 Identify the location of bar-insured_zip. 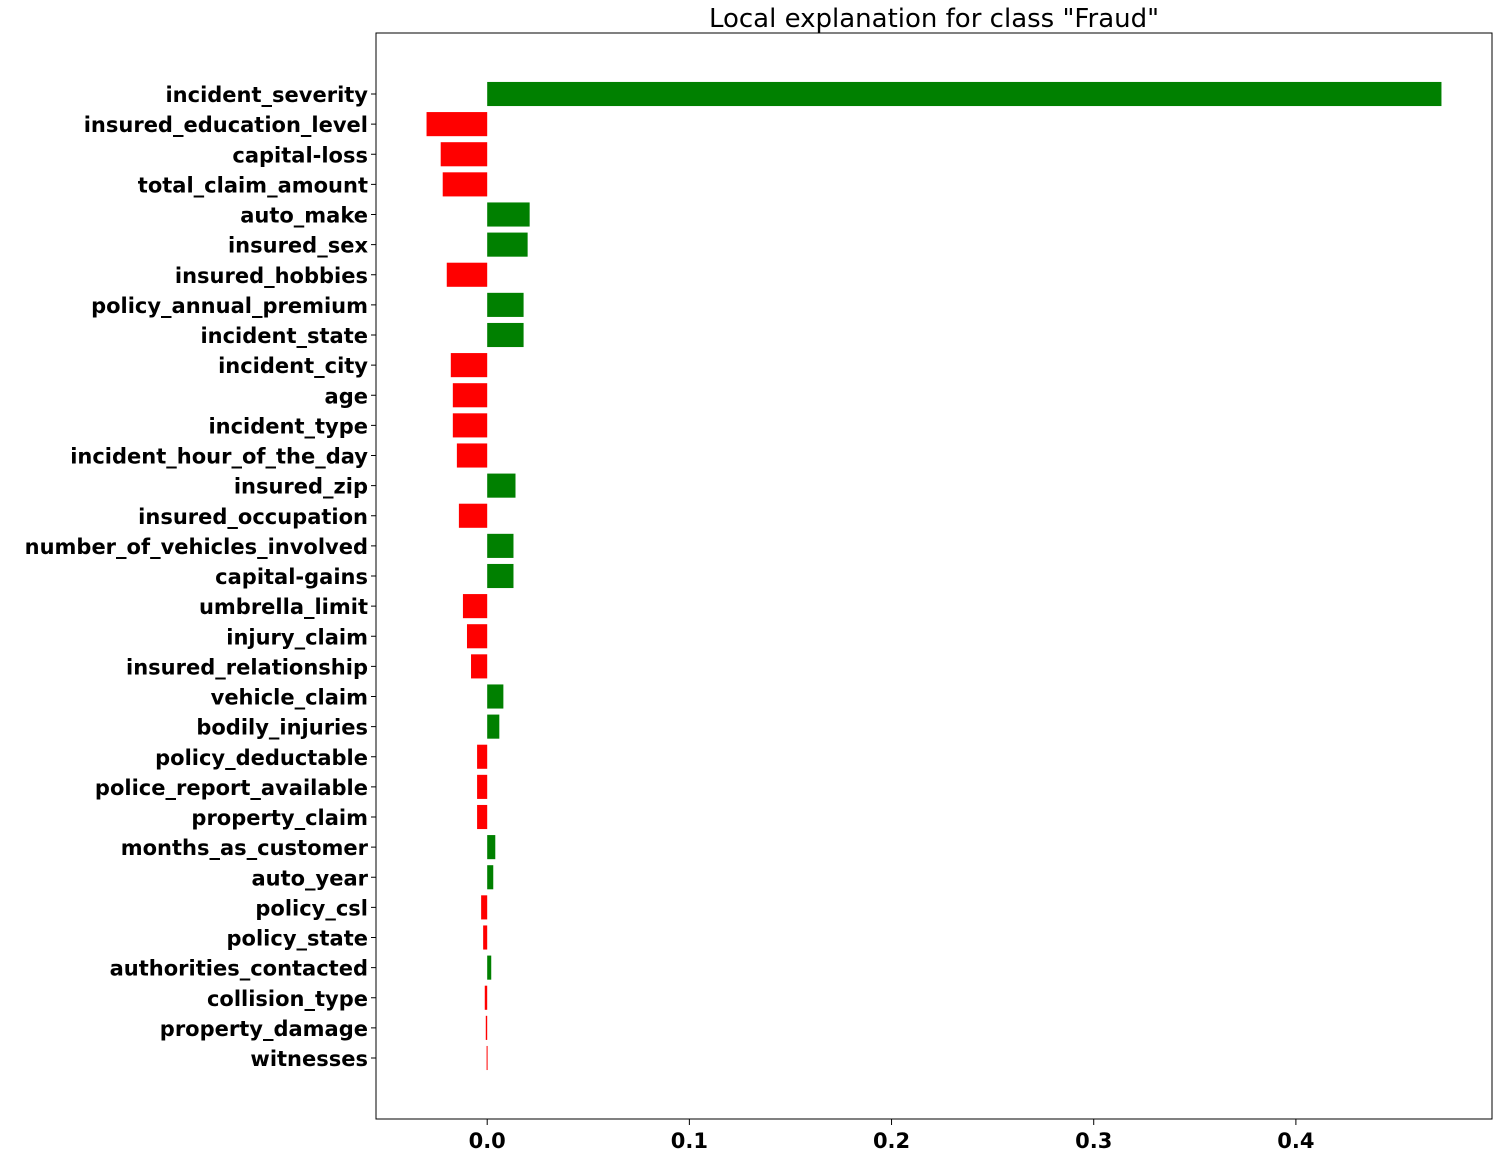
(501, 485).